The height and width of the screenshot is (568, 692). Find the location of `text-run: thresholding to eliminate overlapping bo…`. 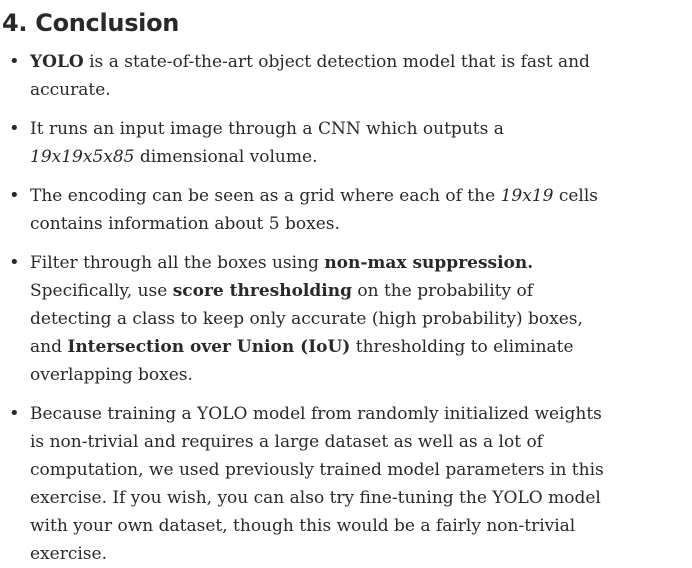

text-run: thresholding to eliminate overlapping bo… is located at coordinates (302, 361).